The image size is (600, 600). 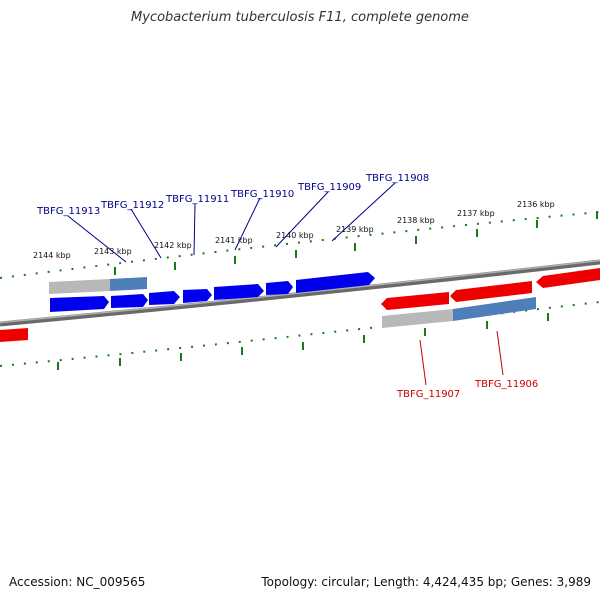 I want to click on genome-backbone, so click(x=300, y=293).